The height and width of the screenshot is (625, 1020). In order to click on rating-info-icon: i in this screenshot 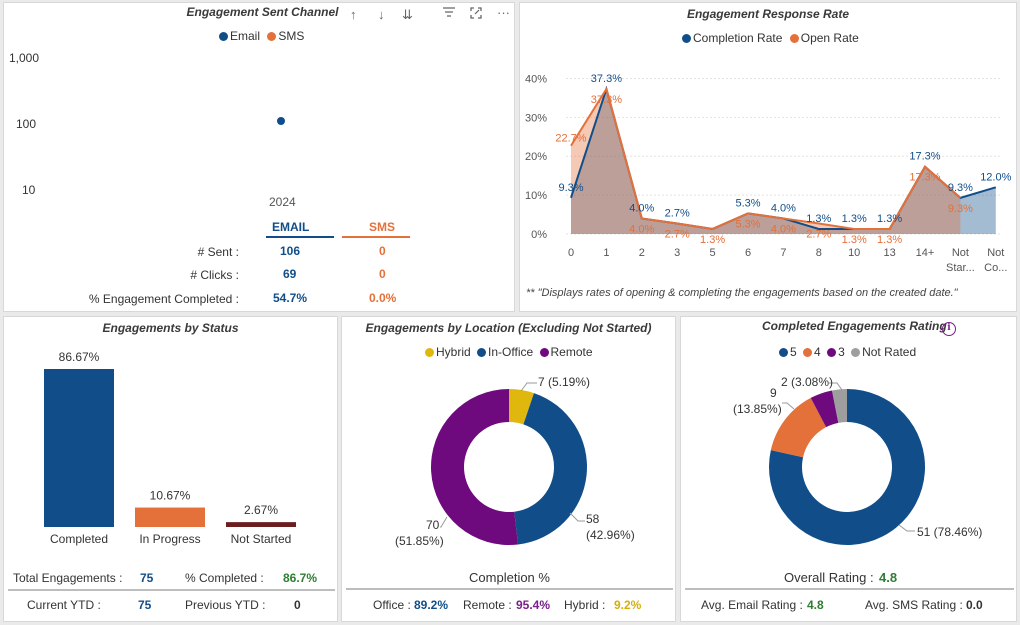, I will do `click(949, 329)`.